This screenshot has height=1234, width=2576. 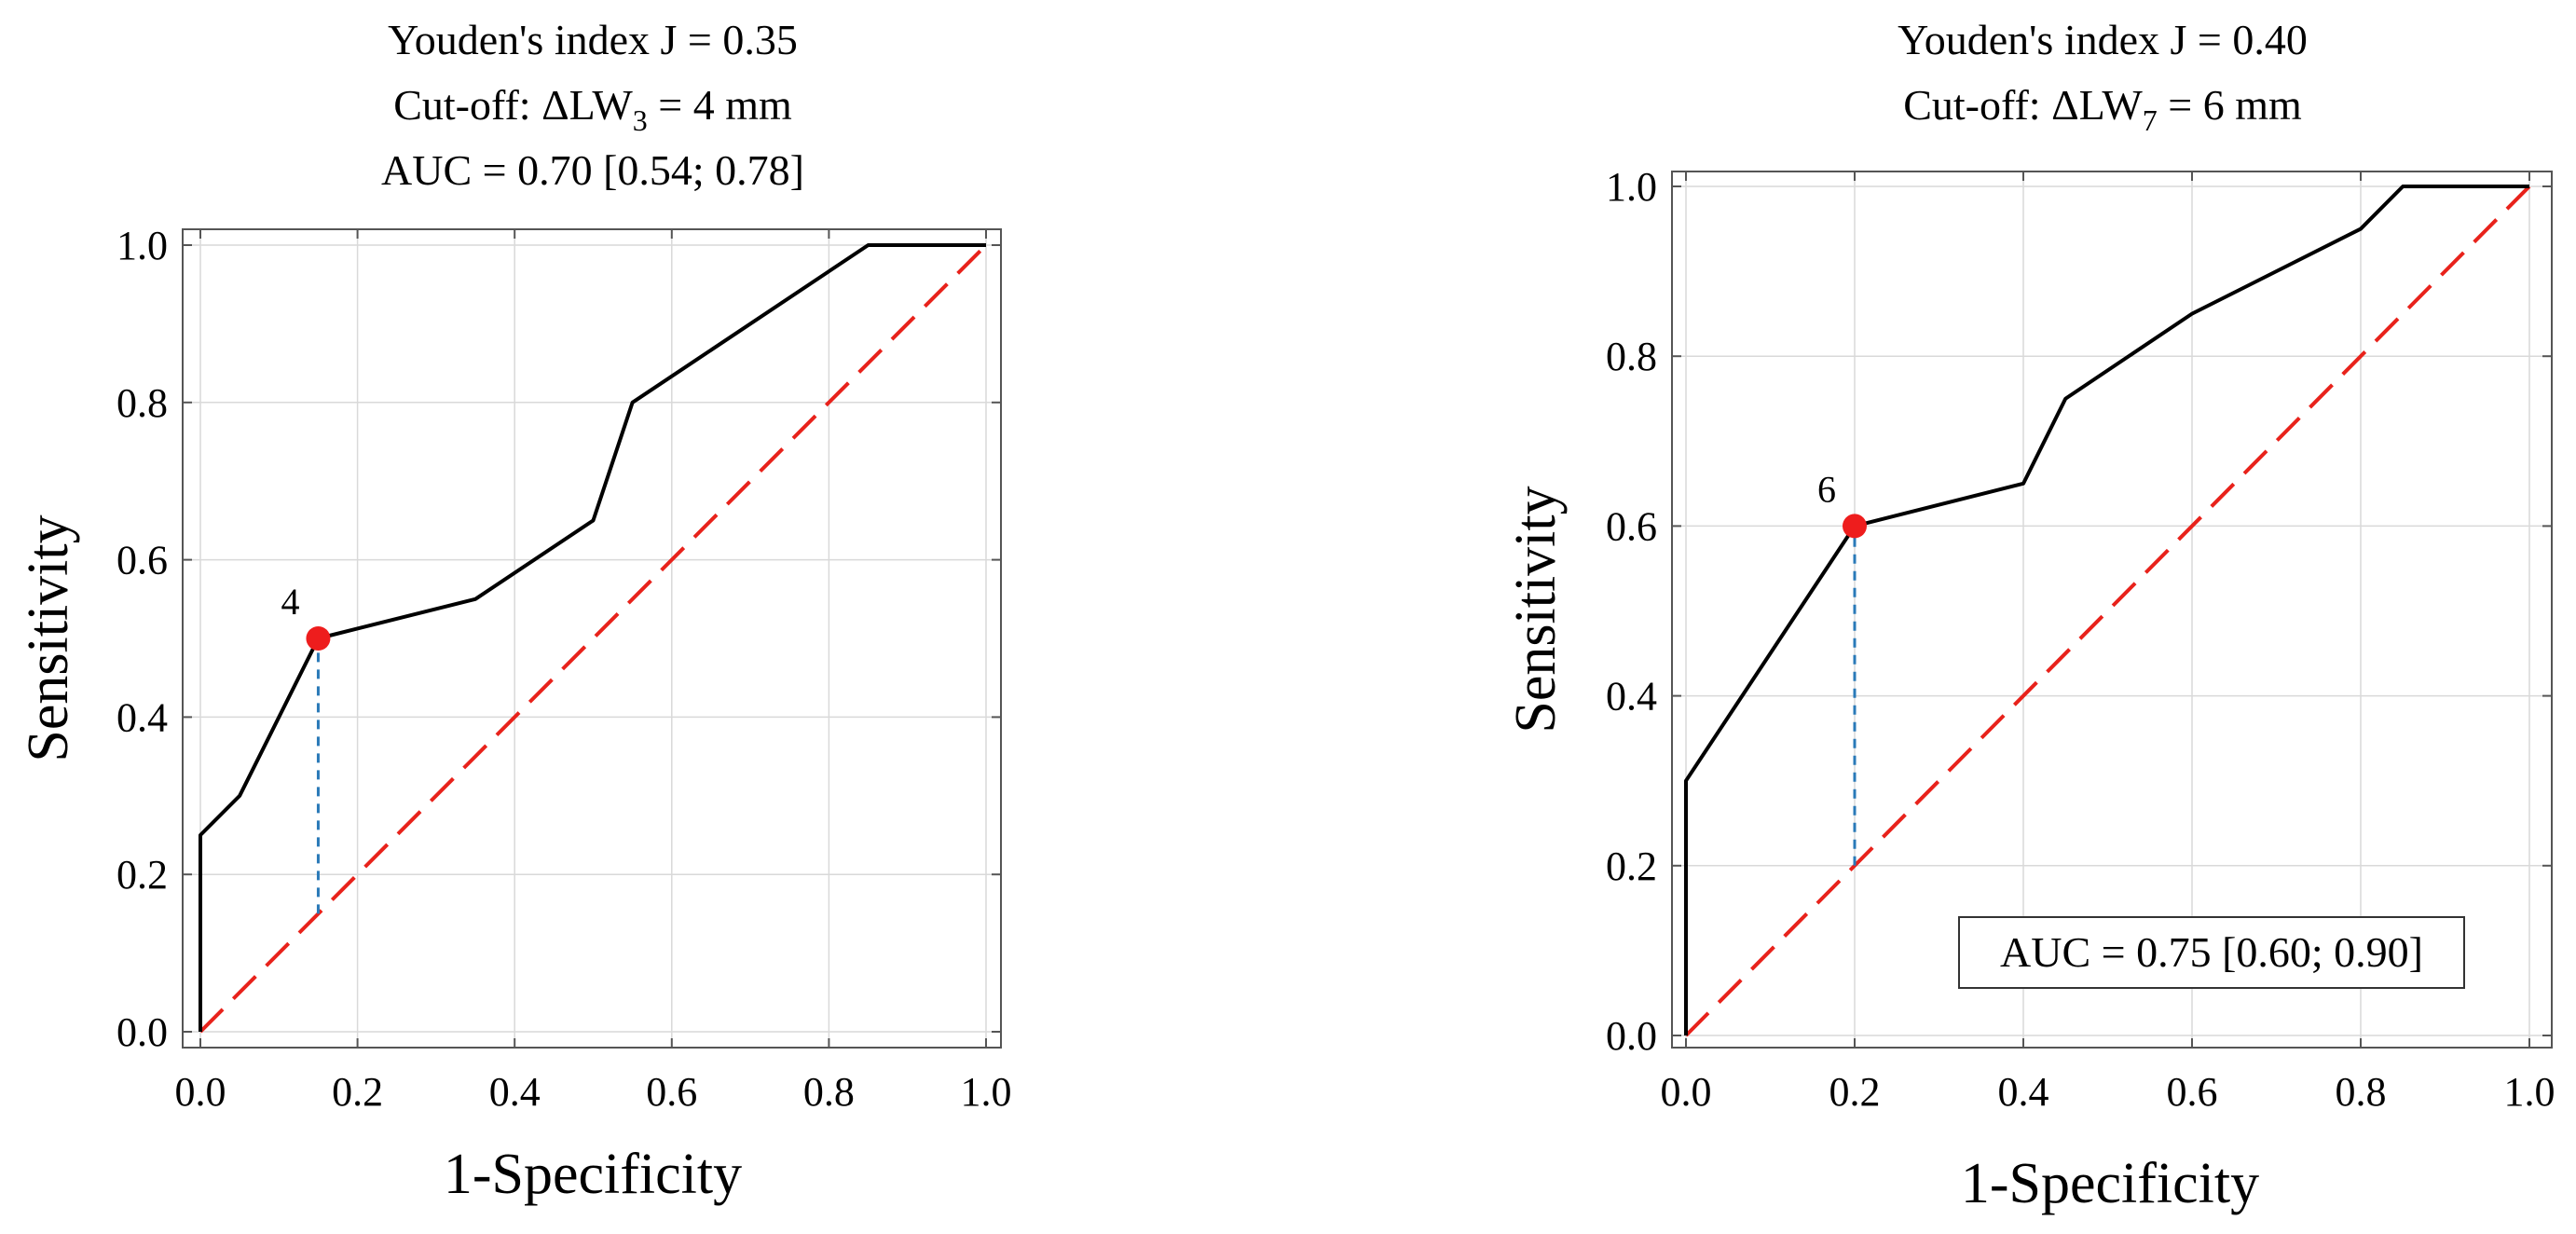 What do you see at coordinates (2103, 39) in the screenshot?
I see `title-youden: Youden's index J = 0.40` at bounding box center [2103, 39].